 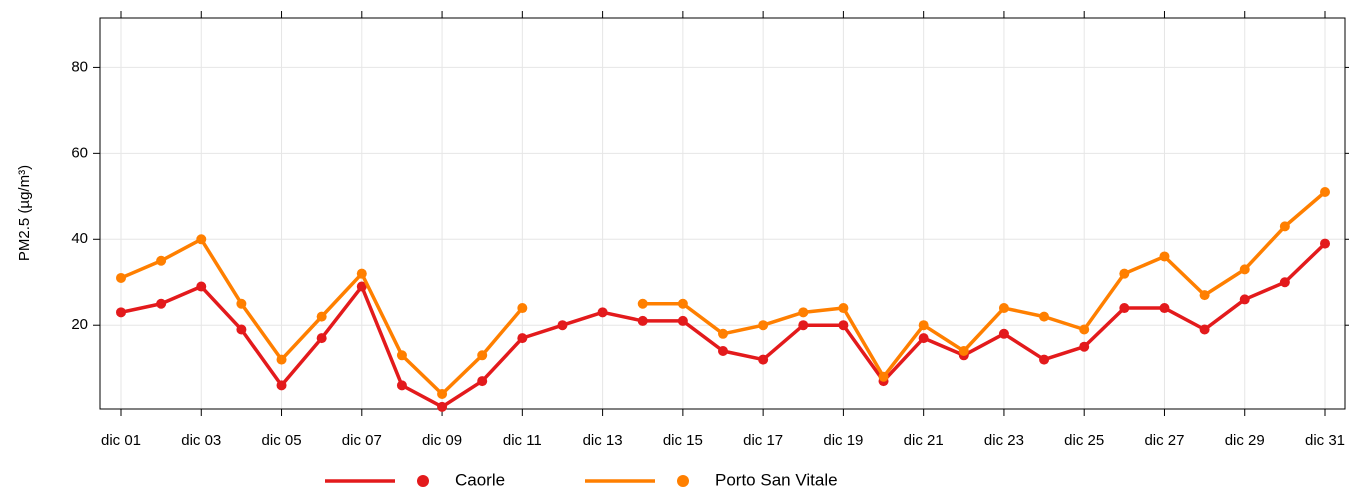 I want to click on x-tick-label: dic 19, so click(x=843, y=440).